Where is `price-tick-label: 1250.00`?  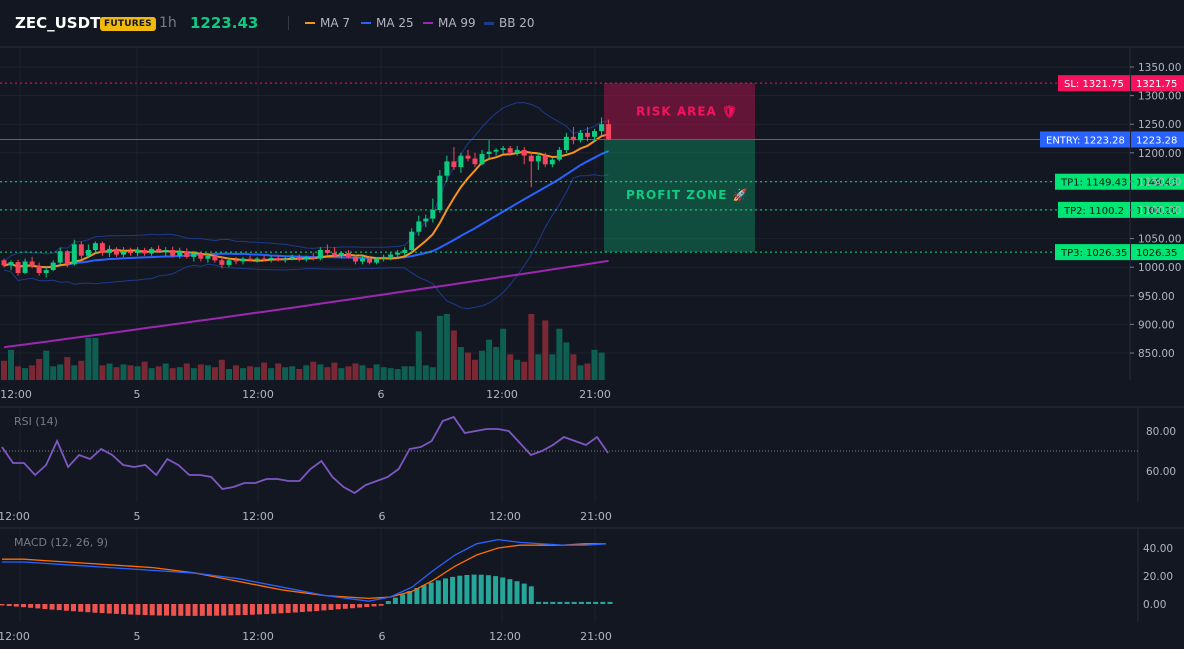 price-tick-label: 1250.00 is located at coordinates (1159, 125).